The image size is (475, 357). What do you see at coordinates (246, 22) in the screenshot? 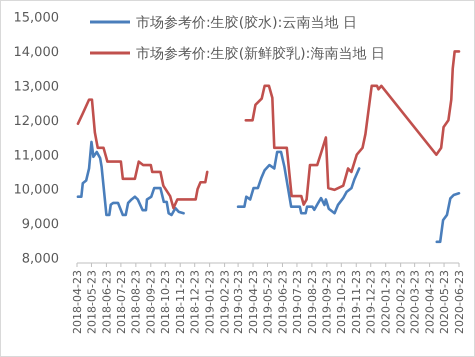
I see `legend-label: 市场参考价:生胶(胶水):云南当地 日` at bounding box center [246, 22].